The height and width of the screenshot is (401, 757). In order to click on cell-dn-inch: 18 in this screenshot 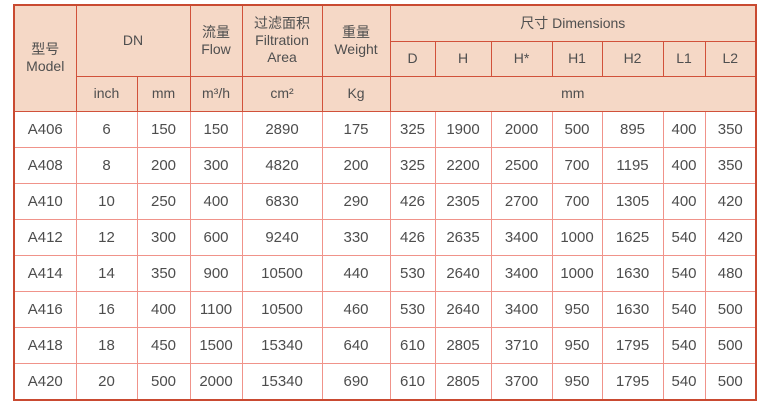, I will do `click(106, 345)`.